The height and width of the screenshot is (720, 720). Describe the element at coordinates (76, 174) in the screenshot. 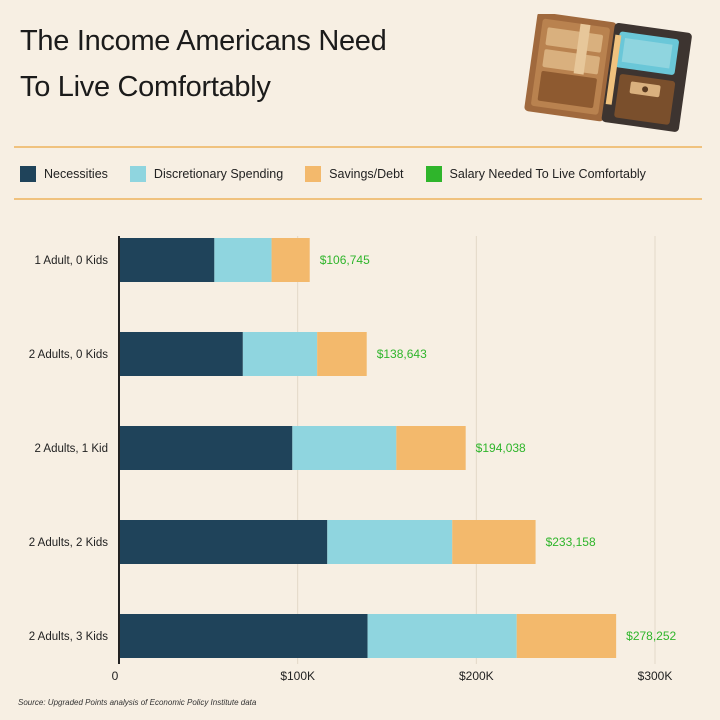

I see `legend-label: Necessities` at that location.